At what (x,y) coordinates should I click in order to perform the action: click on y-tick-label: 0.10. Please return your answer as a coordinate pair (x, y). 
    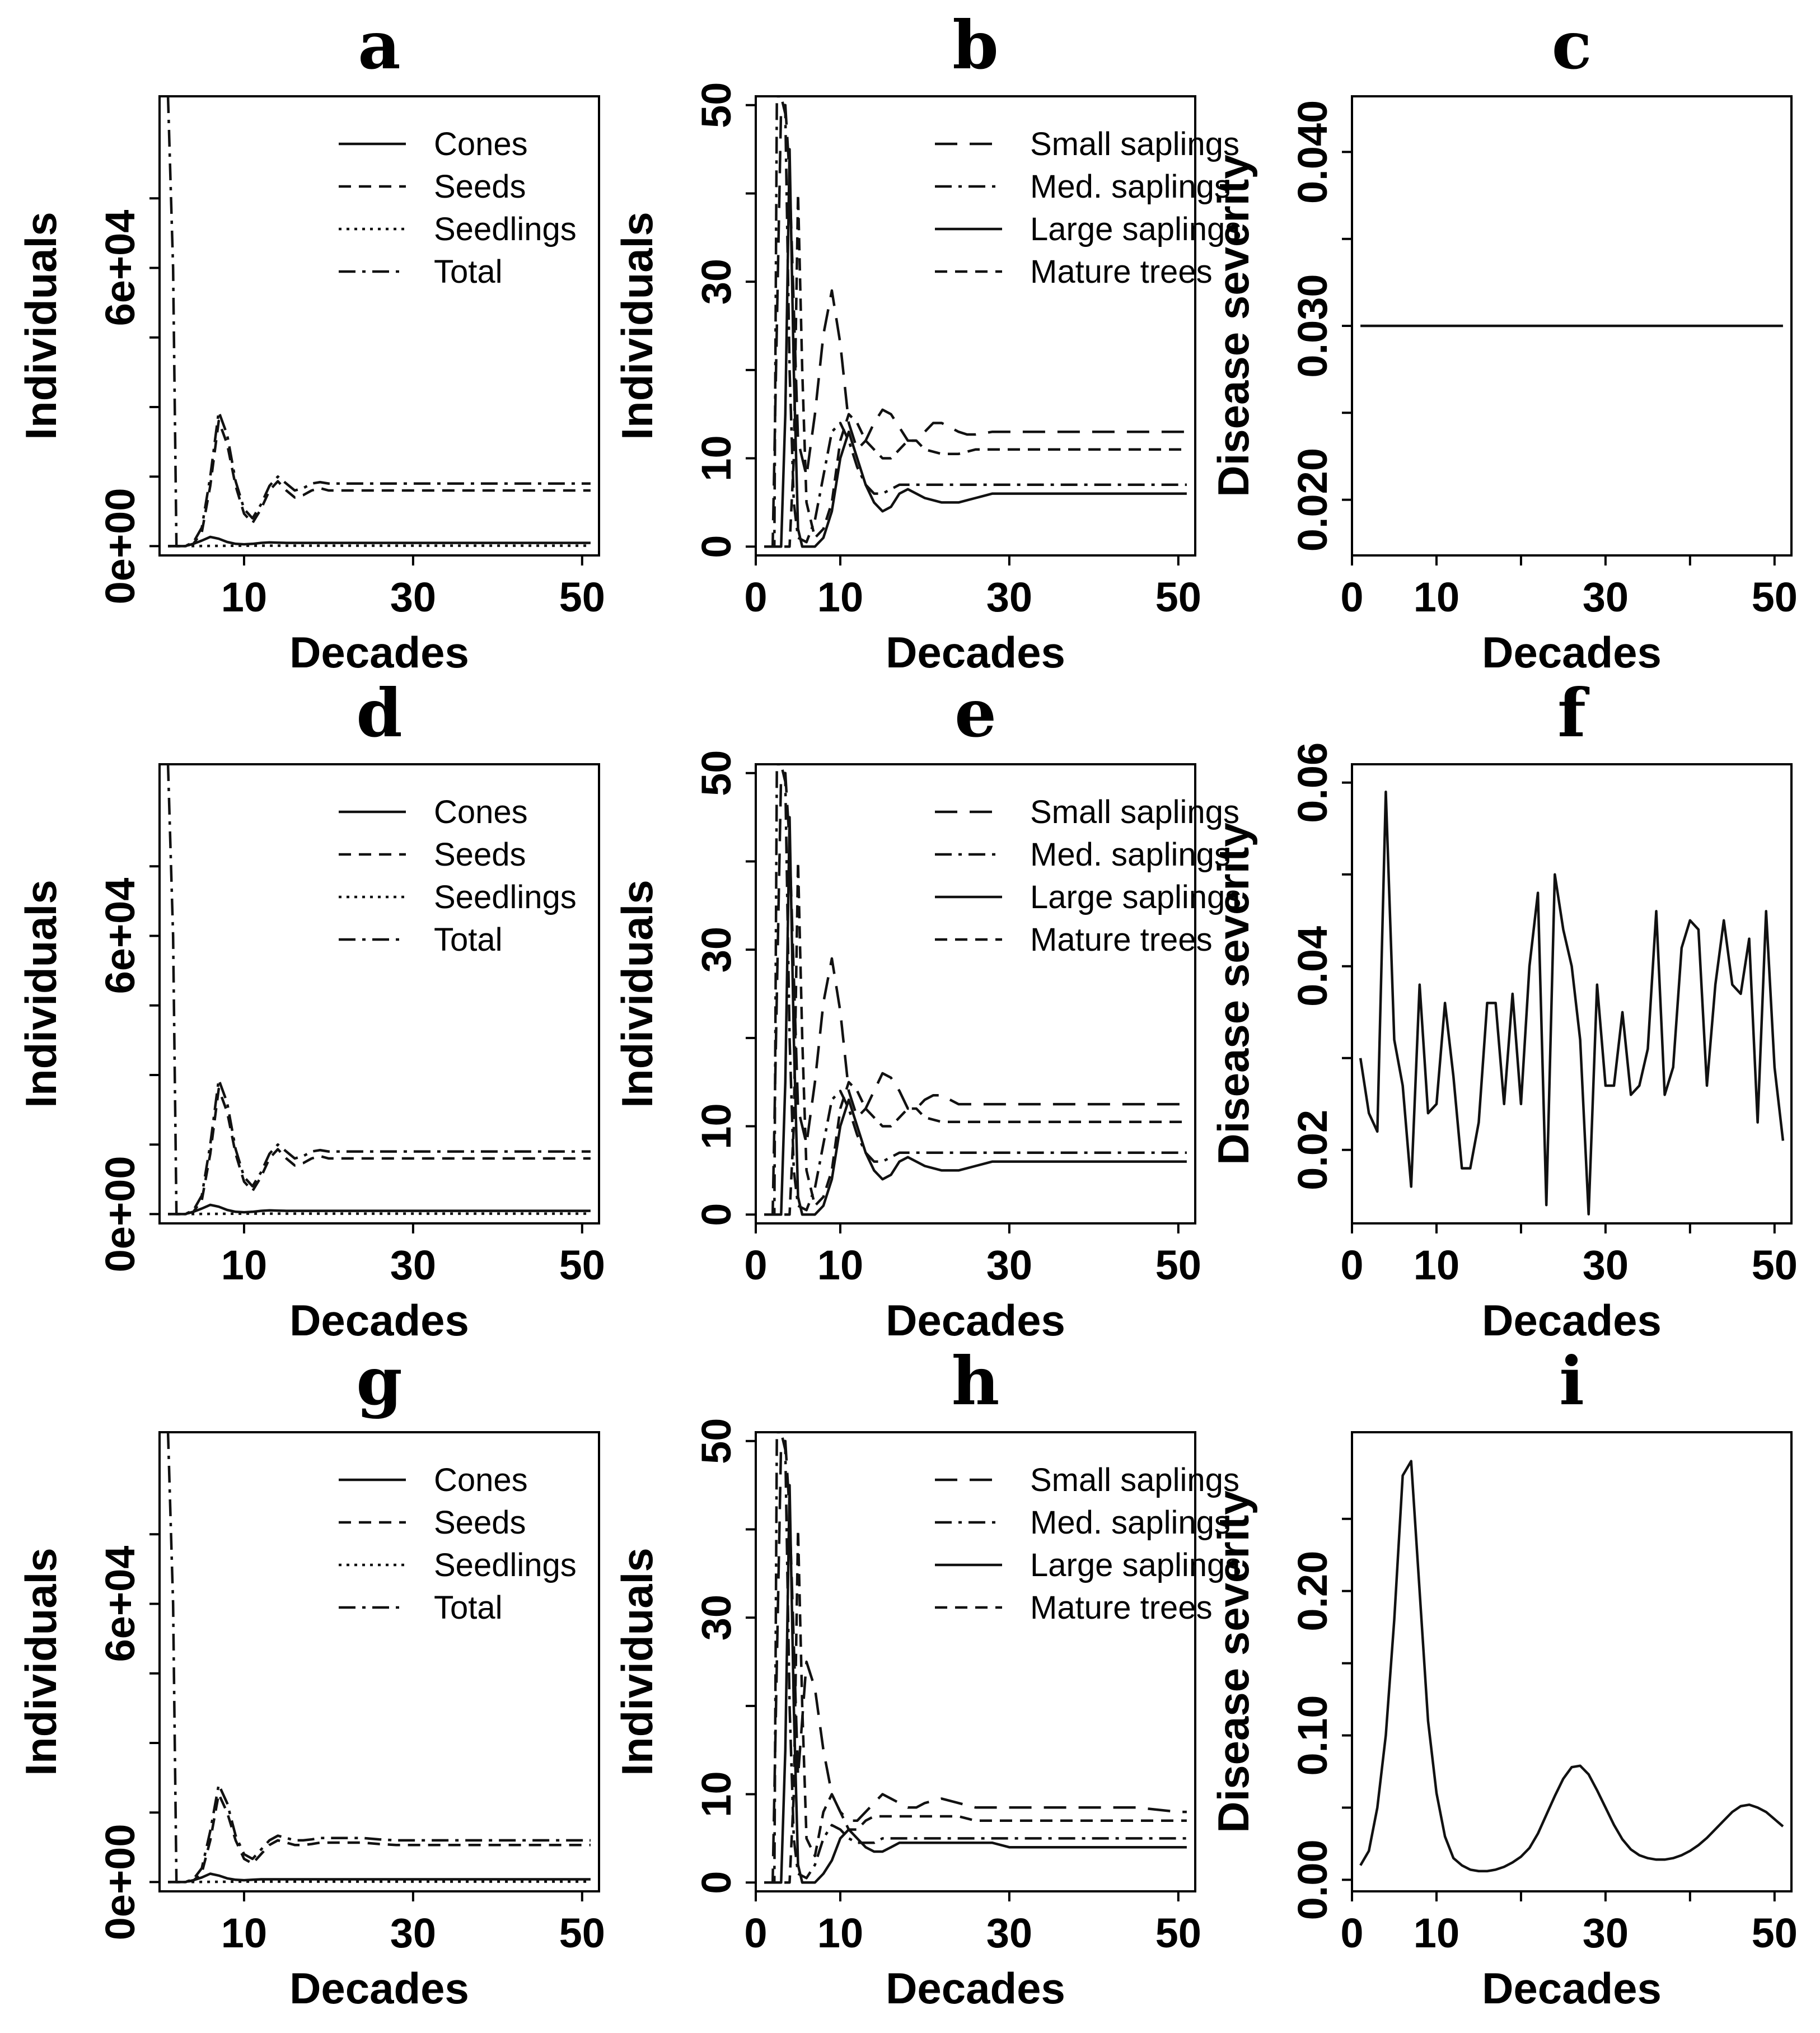
    Looking at the image, I should click on (1312, 1735).